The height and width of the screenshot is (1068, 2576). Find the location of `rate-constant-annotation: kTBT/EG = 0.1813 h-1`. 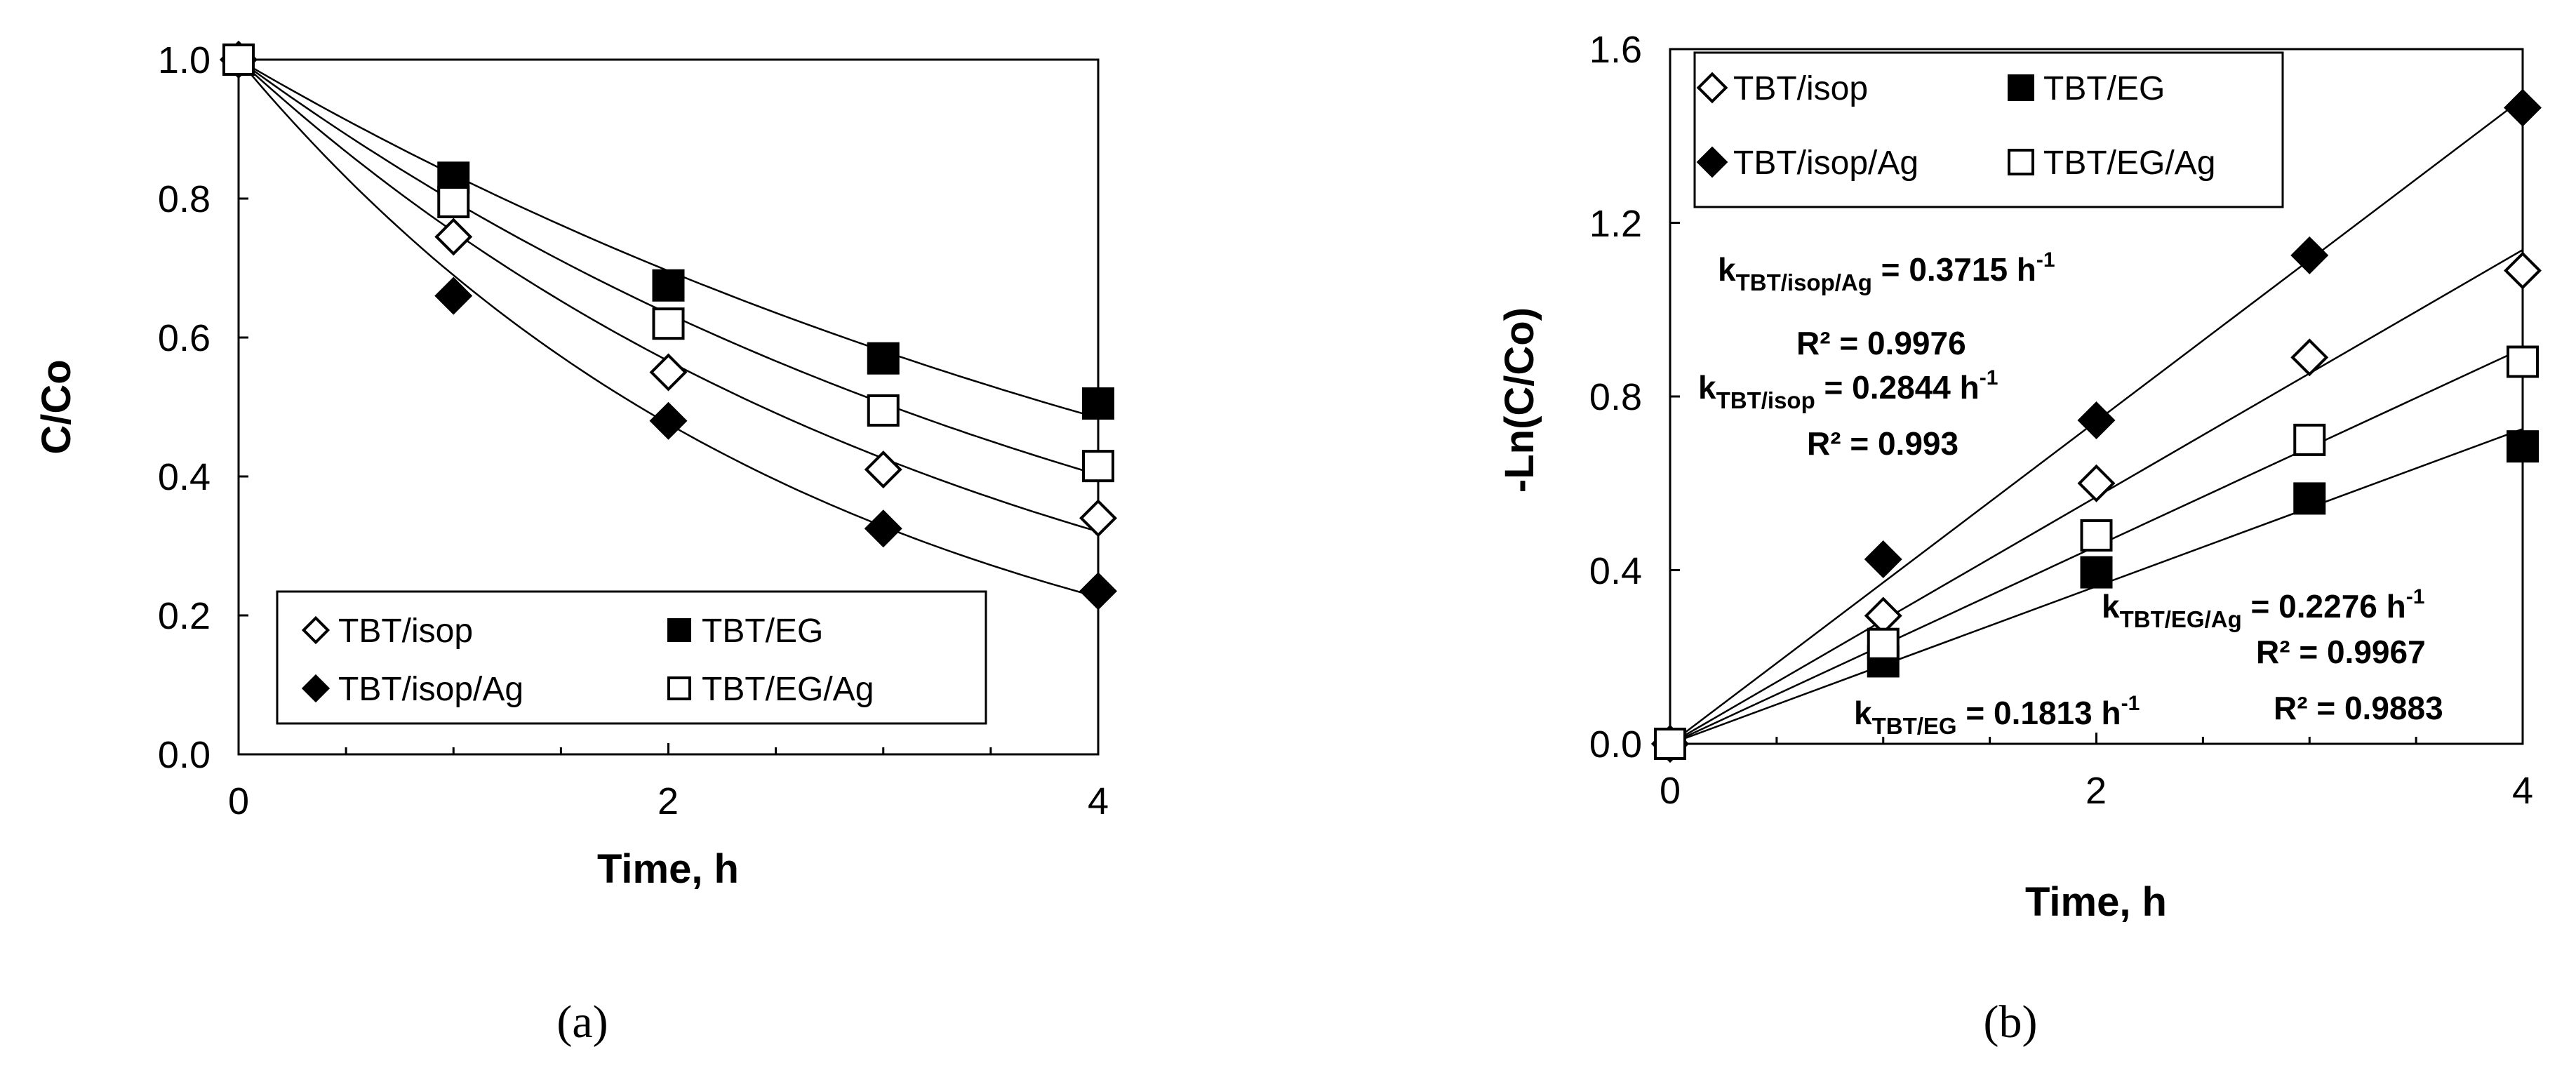

rate-constant-annotation: kTBT/EG = 0.1813 h-1 is located at coordinates (1997, 715).